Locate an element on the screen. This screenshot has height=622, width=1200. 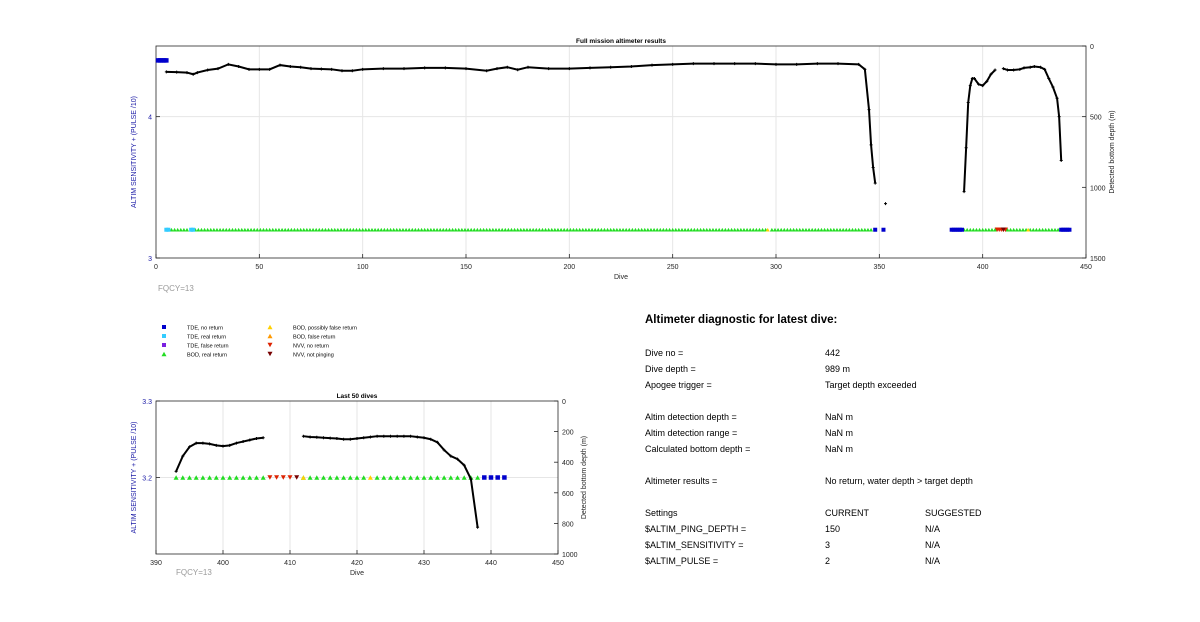
last50-y2-tick-label: 800 is located at coordinates (568, 524).